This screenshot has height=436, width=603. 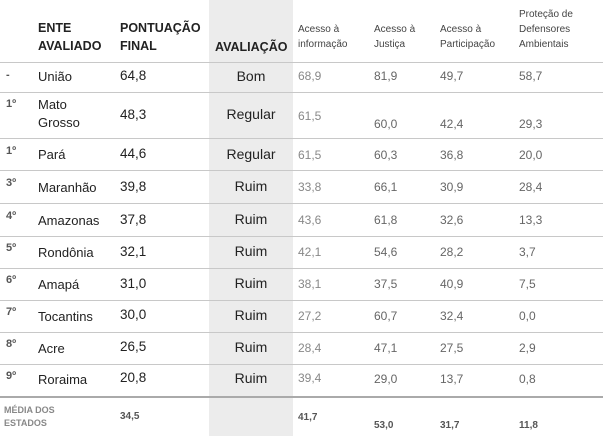 What do you see at coordinates (395, 37) in the screenshot?
I see `header-acesso-justica: Acesso à Justiça` at bounding box center [395, 37].